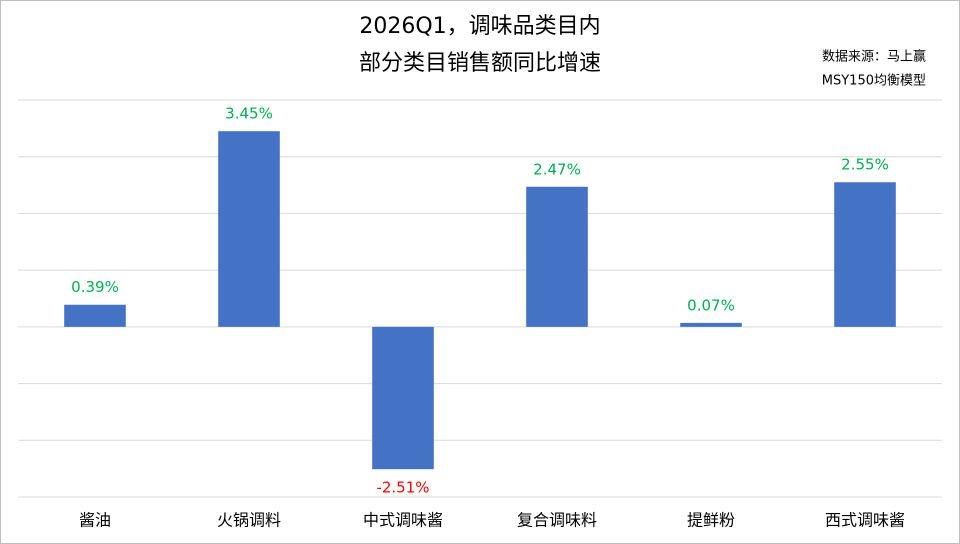  Describe the element at coordinates (557, 520) in the screenshot. I see `x-tick-label: 复合调味料` at that location.